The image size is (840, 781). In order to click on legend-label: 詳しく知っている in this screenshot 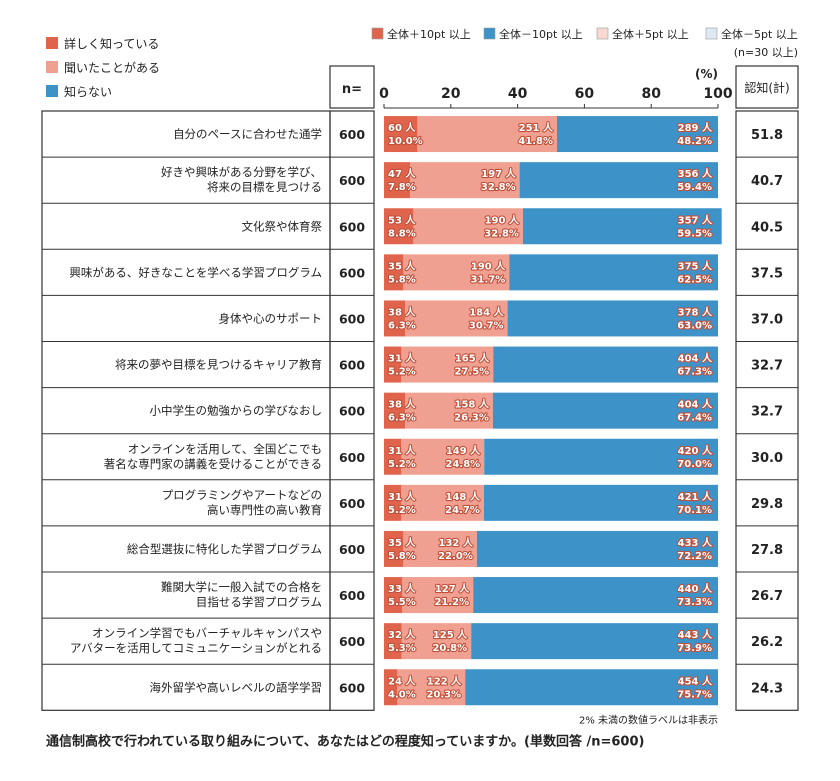, I will do `click(111, 43)`.